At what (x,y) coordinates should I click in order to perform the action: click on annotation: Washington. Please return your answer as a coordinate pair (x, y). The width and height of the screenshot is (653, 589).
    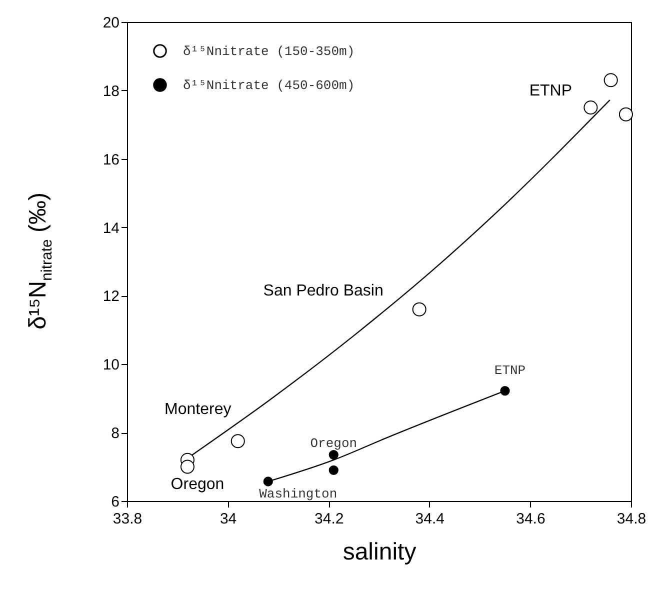
    Looking at the image, I should click on (298, 494).